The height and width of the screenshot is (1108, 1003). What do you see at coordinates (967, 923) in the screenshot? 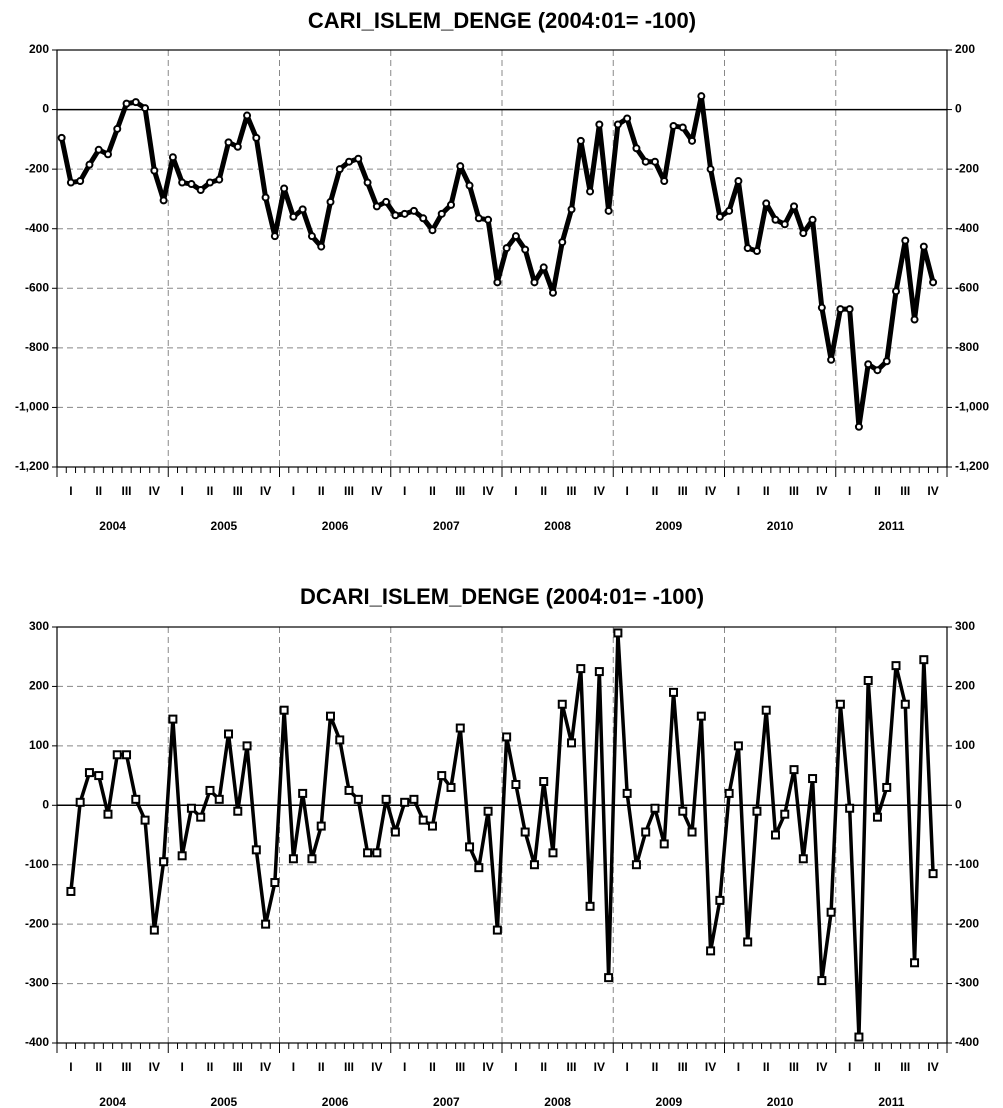
I see `y2-tick-label: -200` at bounding box center [967, 923].